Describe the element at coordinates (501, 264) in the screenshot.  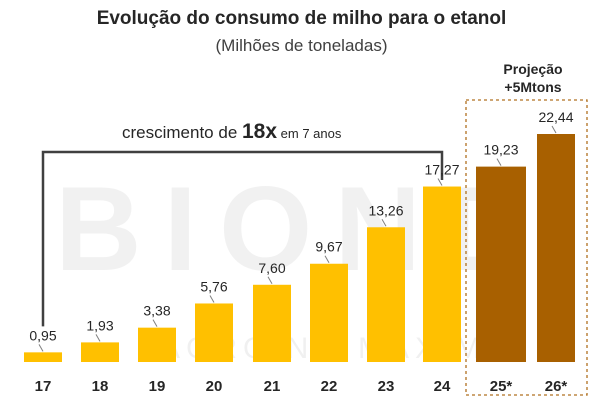
I see `bar-25*` at that location.